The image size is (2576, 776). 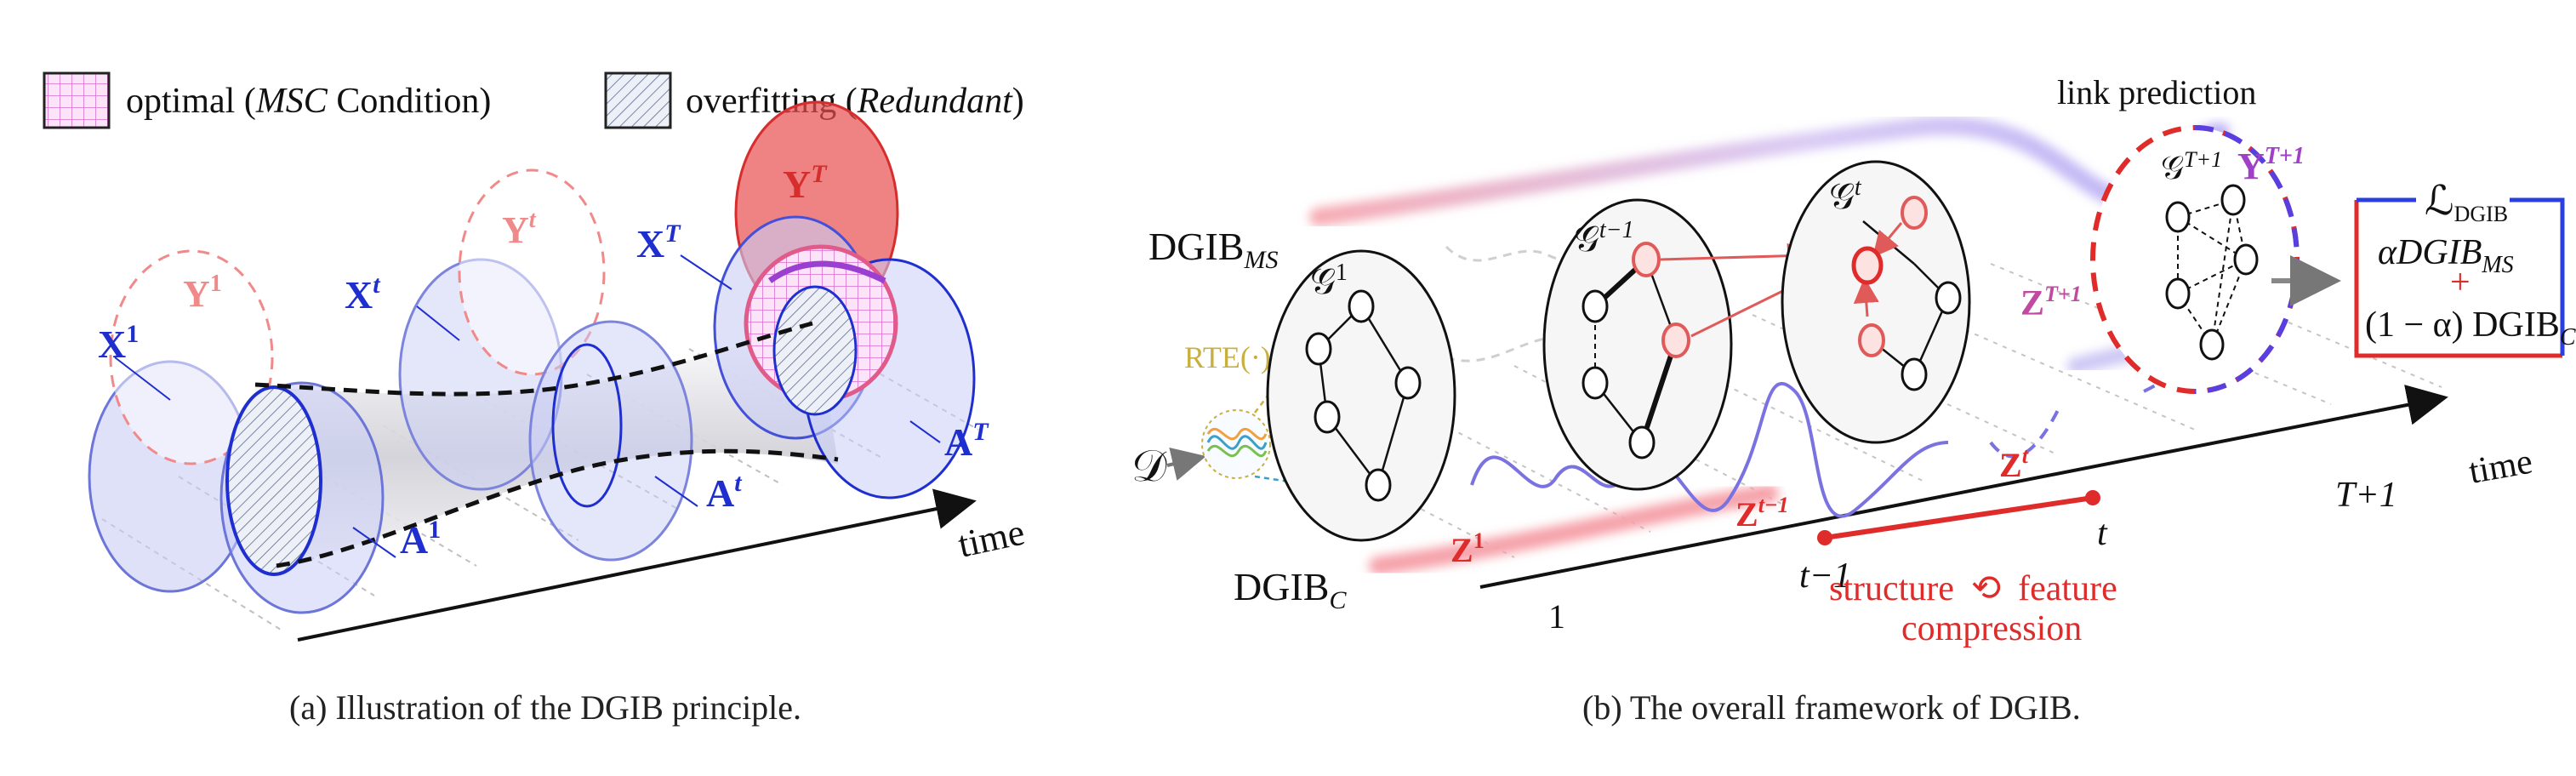 What do you see at coordinates (1237, 451) in the screenshot?
I see `wave-icon-green` at bounding box center [1237, 451].